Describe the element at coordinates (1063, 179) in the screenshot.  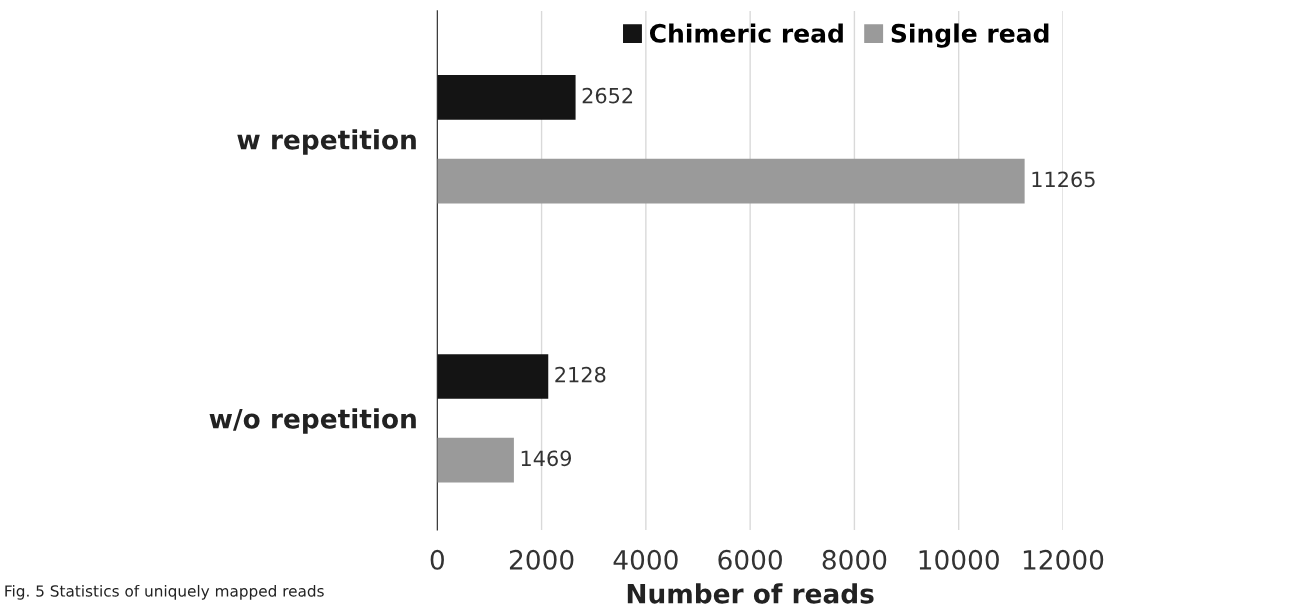
I see `data-label: 11265` at that location.